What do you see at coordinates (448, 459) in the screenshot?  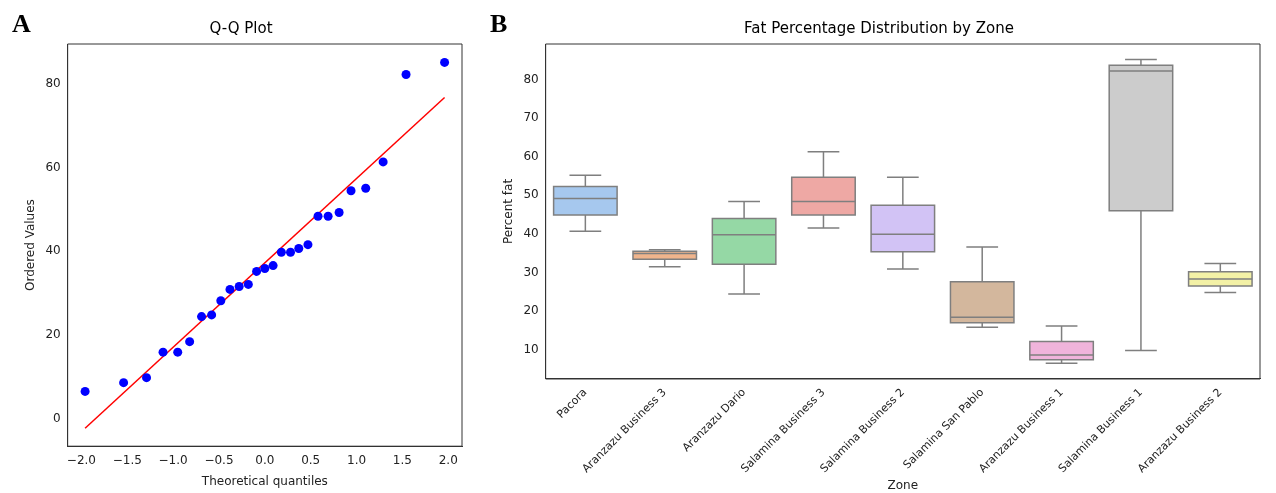 I see `x-tick-label: 2.0` at bounding box center [448, 459].